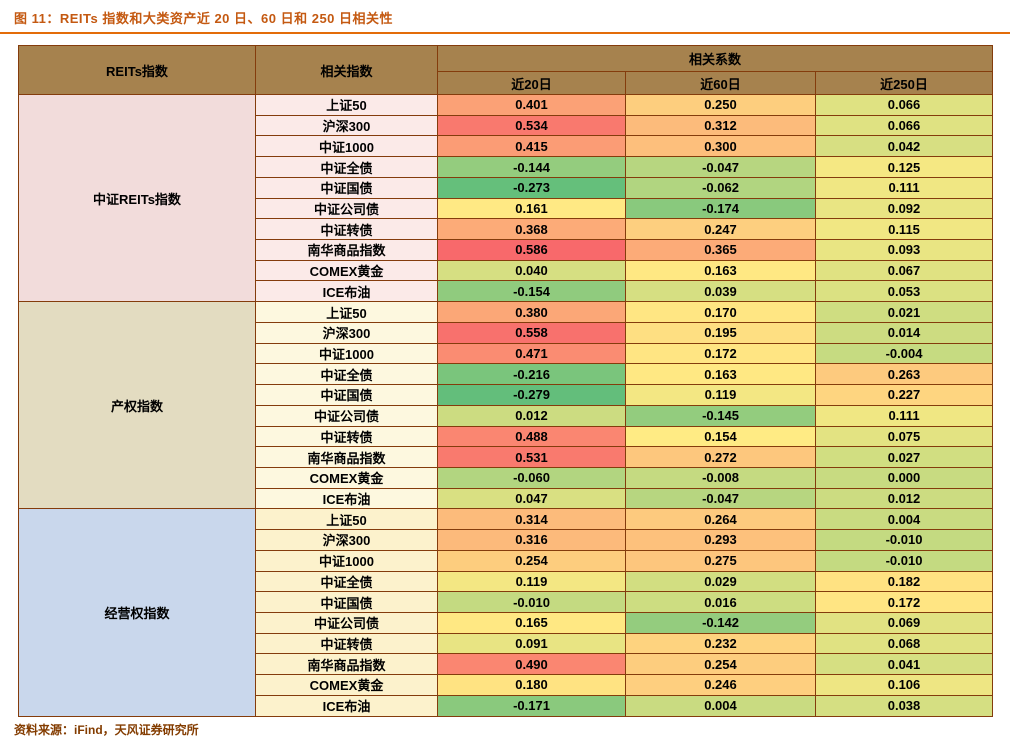 This screenshot has height=747, width=1010. I want to click on period-header-20d: 近20日, so click(531, 83).